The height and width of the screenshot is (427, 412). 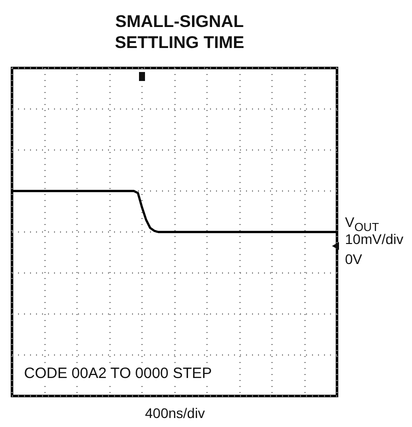 I want to click on text: 10mV/div, so click(x=374, y=239).